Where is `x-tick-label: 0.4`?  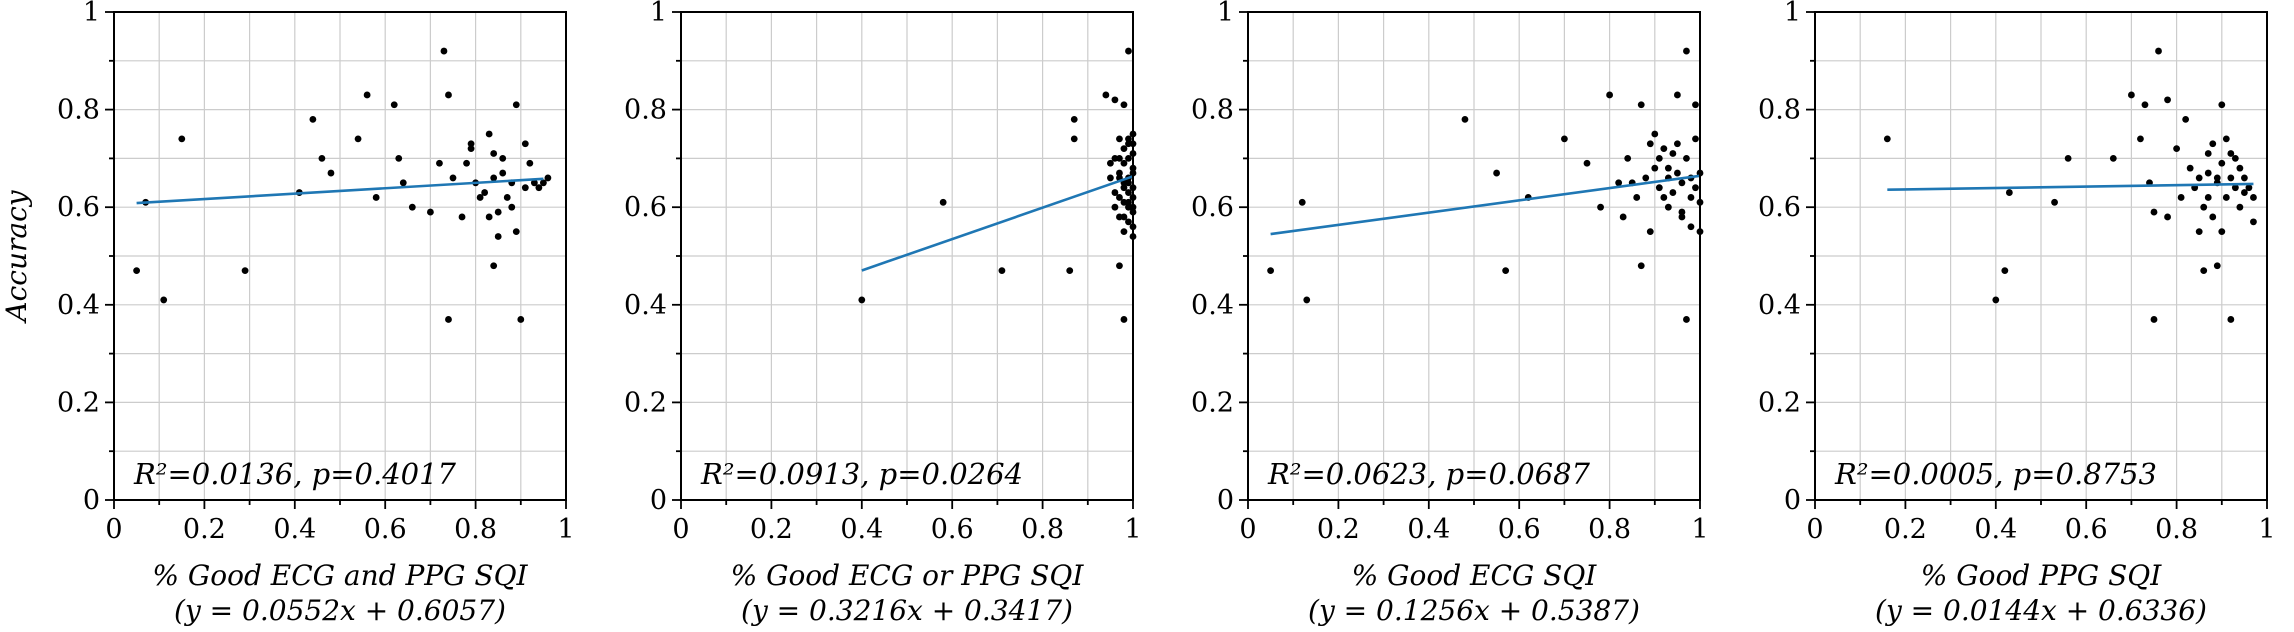 x-tick-label: 0.4 is located at coordinates (294, 529).